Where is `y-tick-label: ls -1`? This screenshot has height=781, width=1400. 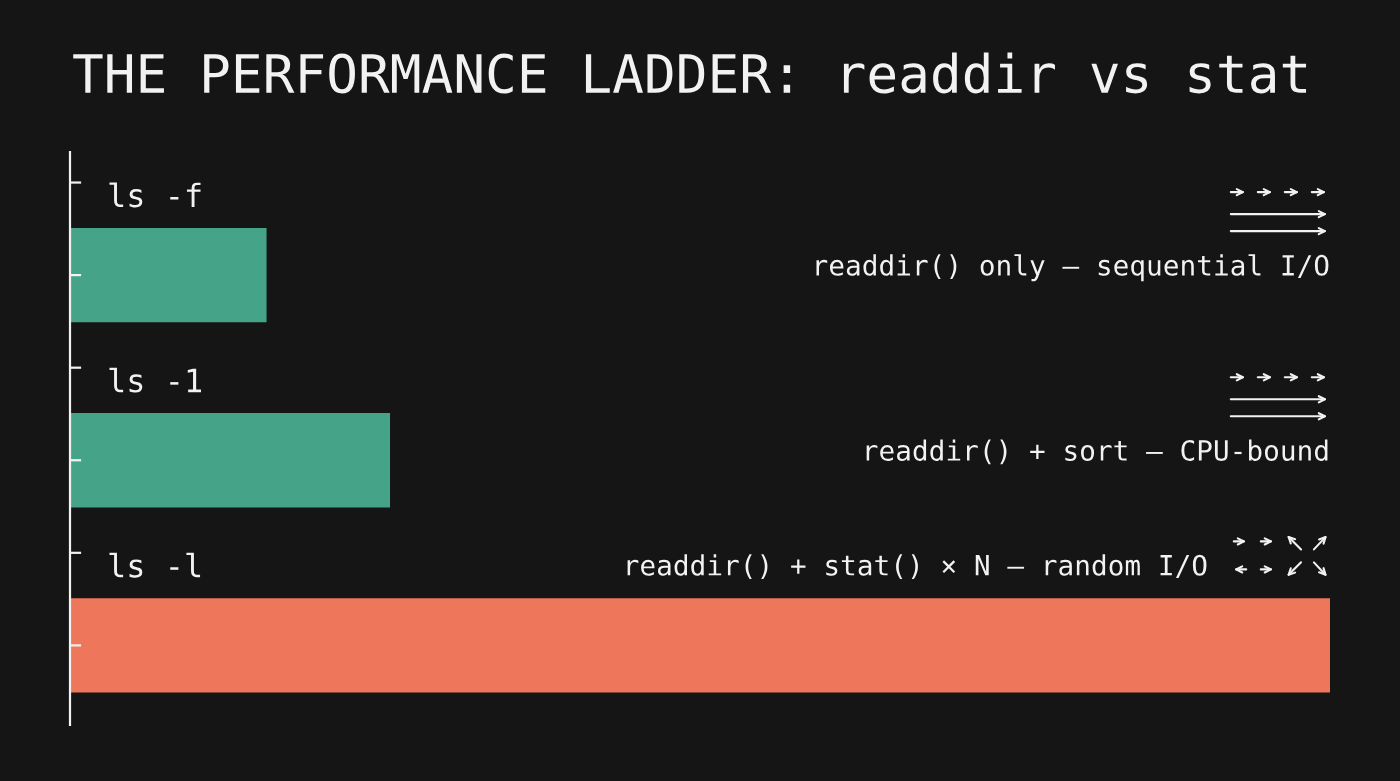
y-tick-label: ls -1 is located at coordinates (155, 380).